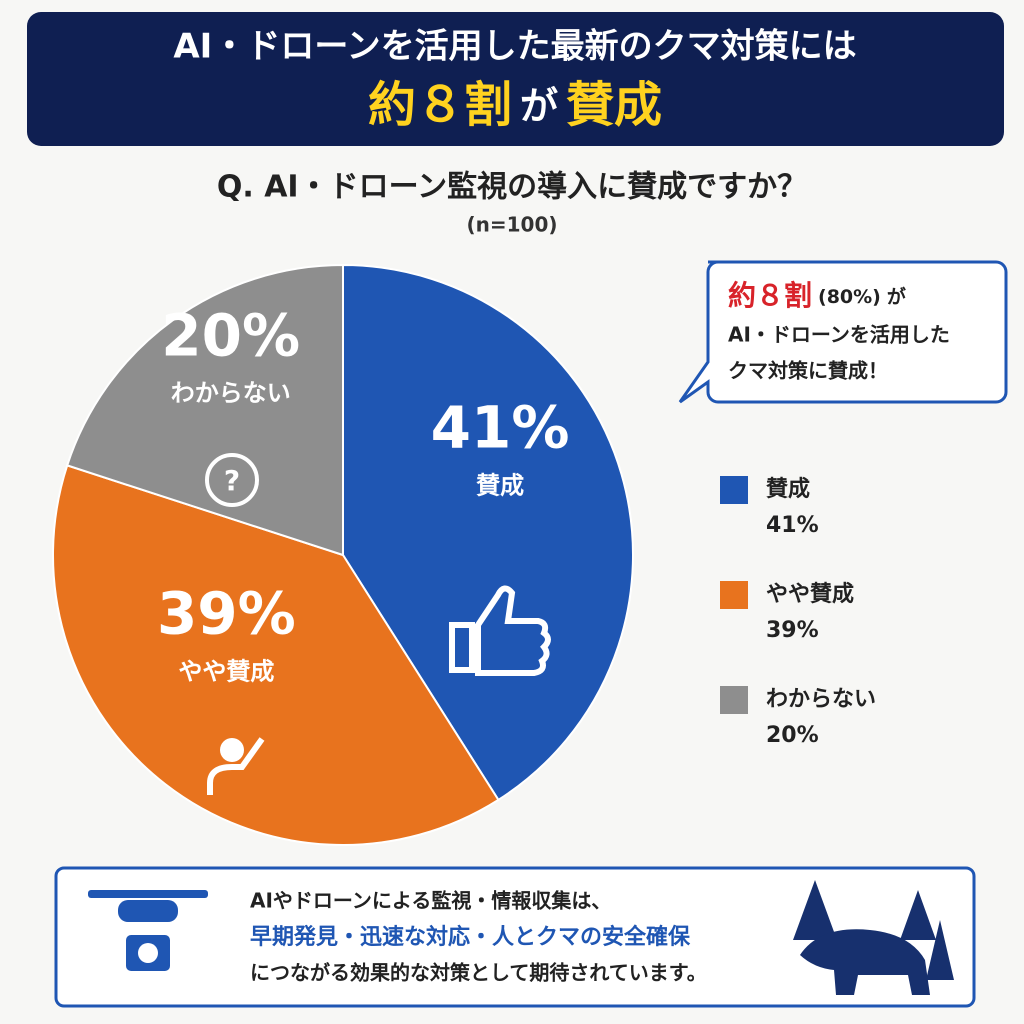 This screenshot has width=1024, height=1024. What do you see at coordinates (817, 295) in the screenshot?
I see `callout-line1: 約８割 (80%) が` at bounding box center [817, 295].